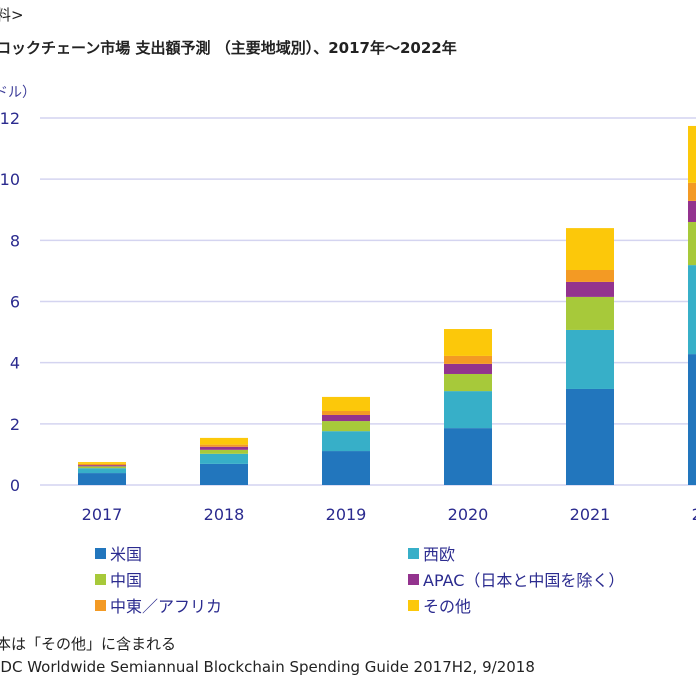  Describe the element at coordinates (126, 580) in the screenshot. I see `legend-label: 中国` at that location.